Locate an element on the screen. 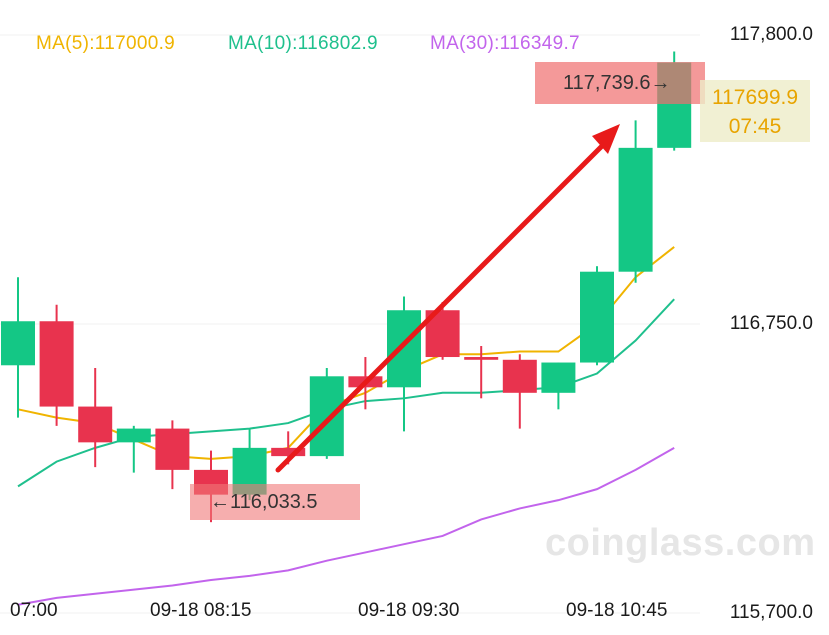 The image size is (829, 635). y-tick-label: 116,750.0 is located at coordinates (771, 323).